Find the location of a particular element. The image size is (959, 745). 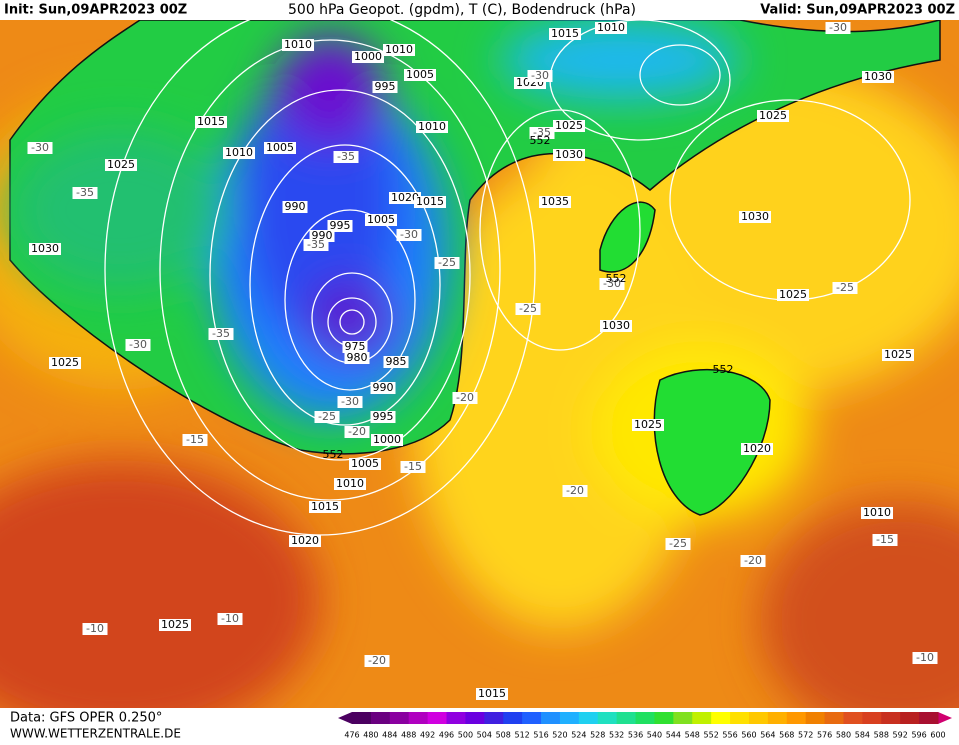

colorbar-tick-label: 568 is located at coordinates (786, 735).